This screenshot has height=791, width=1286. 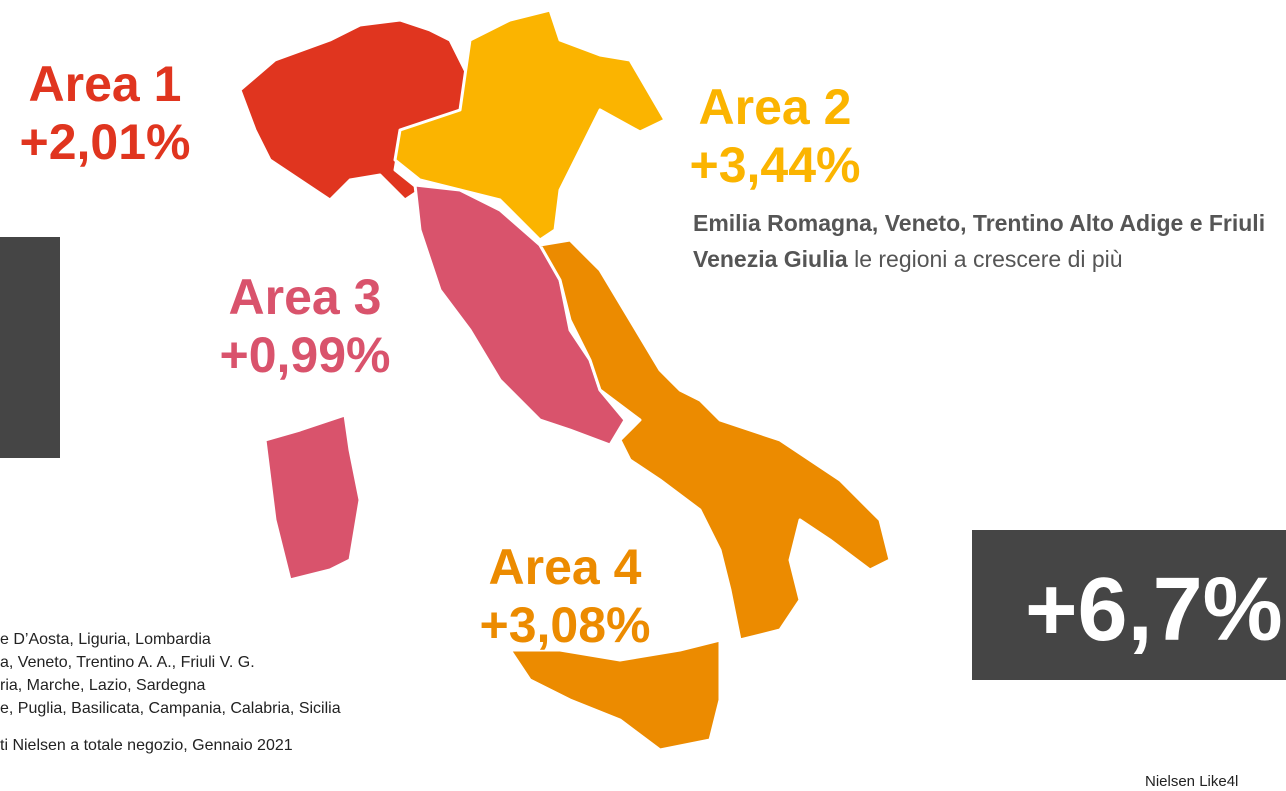 I want to click on total-box, so click(x=1129, y=605).